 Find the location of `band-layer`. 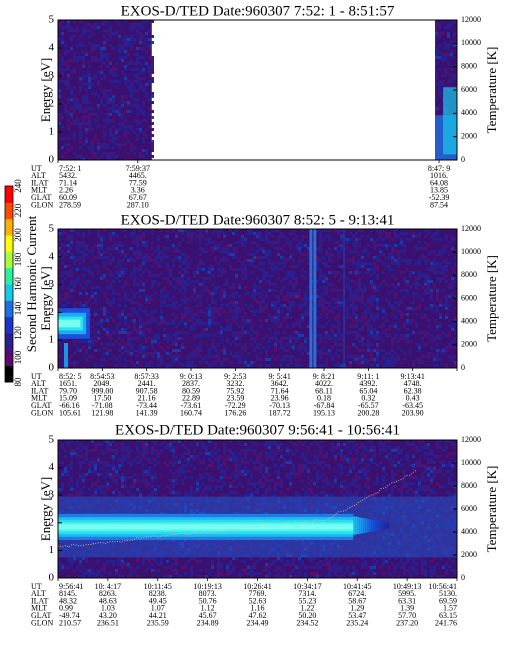

band-layer is located at coordinates (69, 323).